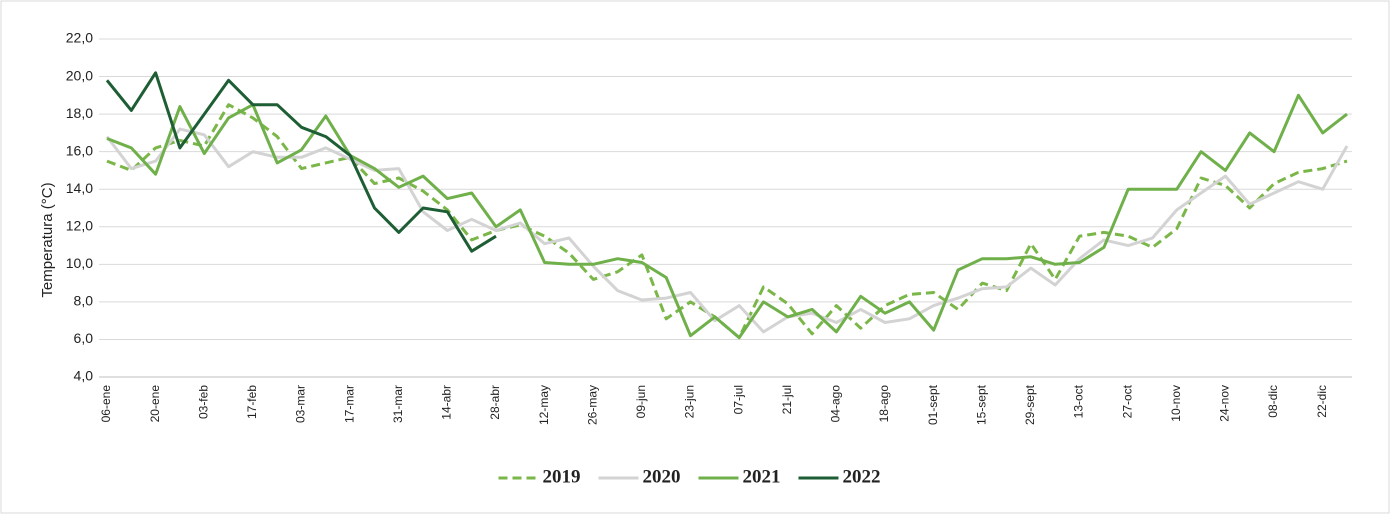 This screenshot has height=514, width=1390. What do you see at coordinates (933, 404) in the screenshot?
I see `x-tick-label: 01-sept` at bounding box center [933, 404].